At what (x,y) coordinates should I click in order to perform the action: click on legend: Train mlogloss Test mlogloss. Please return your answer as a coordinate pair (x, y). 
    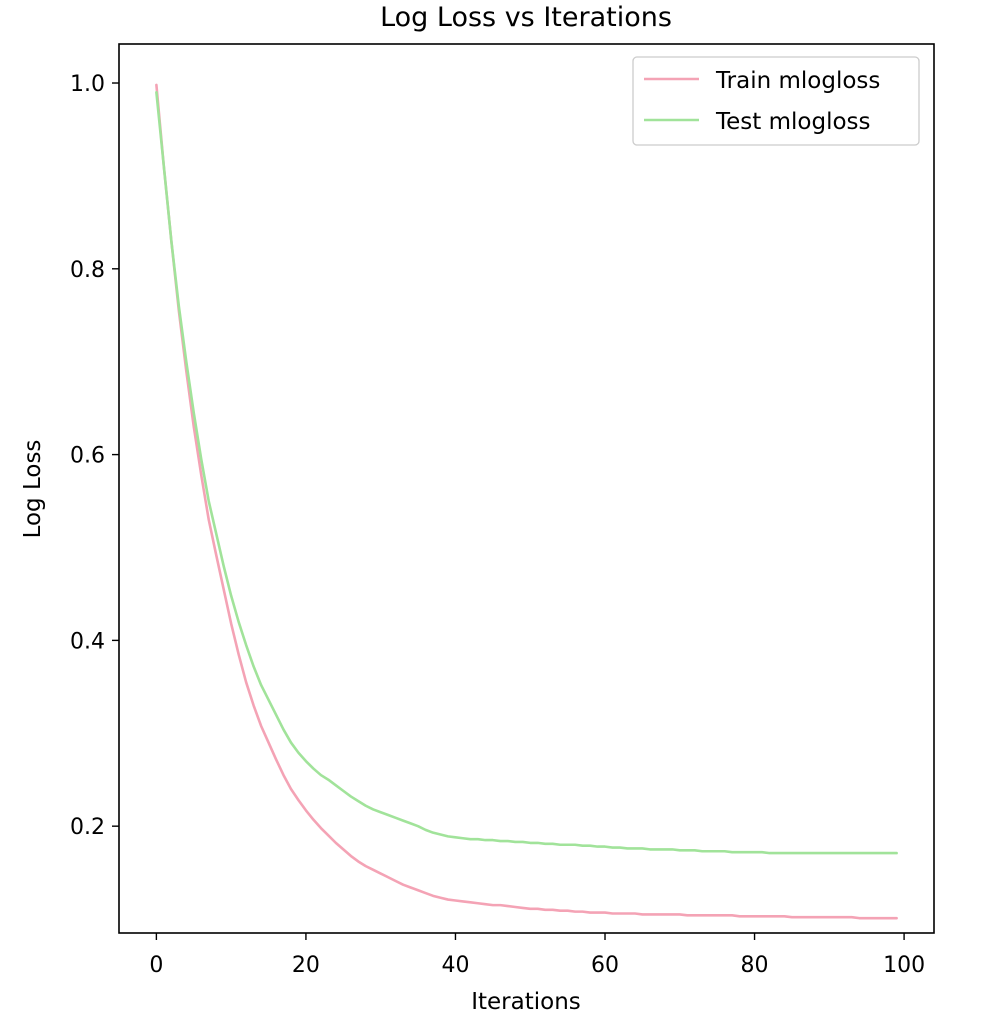
    Looking at the image, I should click on (776, 101).